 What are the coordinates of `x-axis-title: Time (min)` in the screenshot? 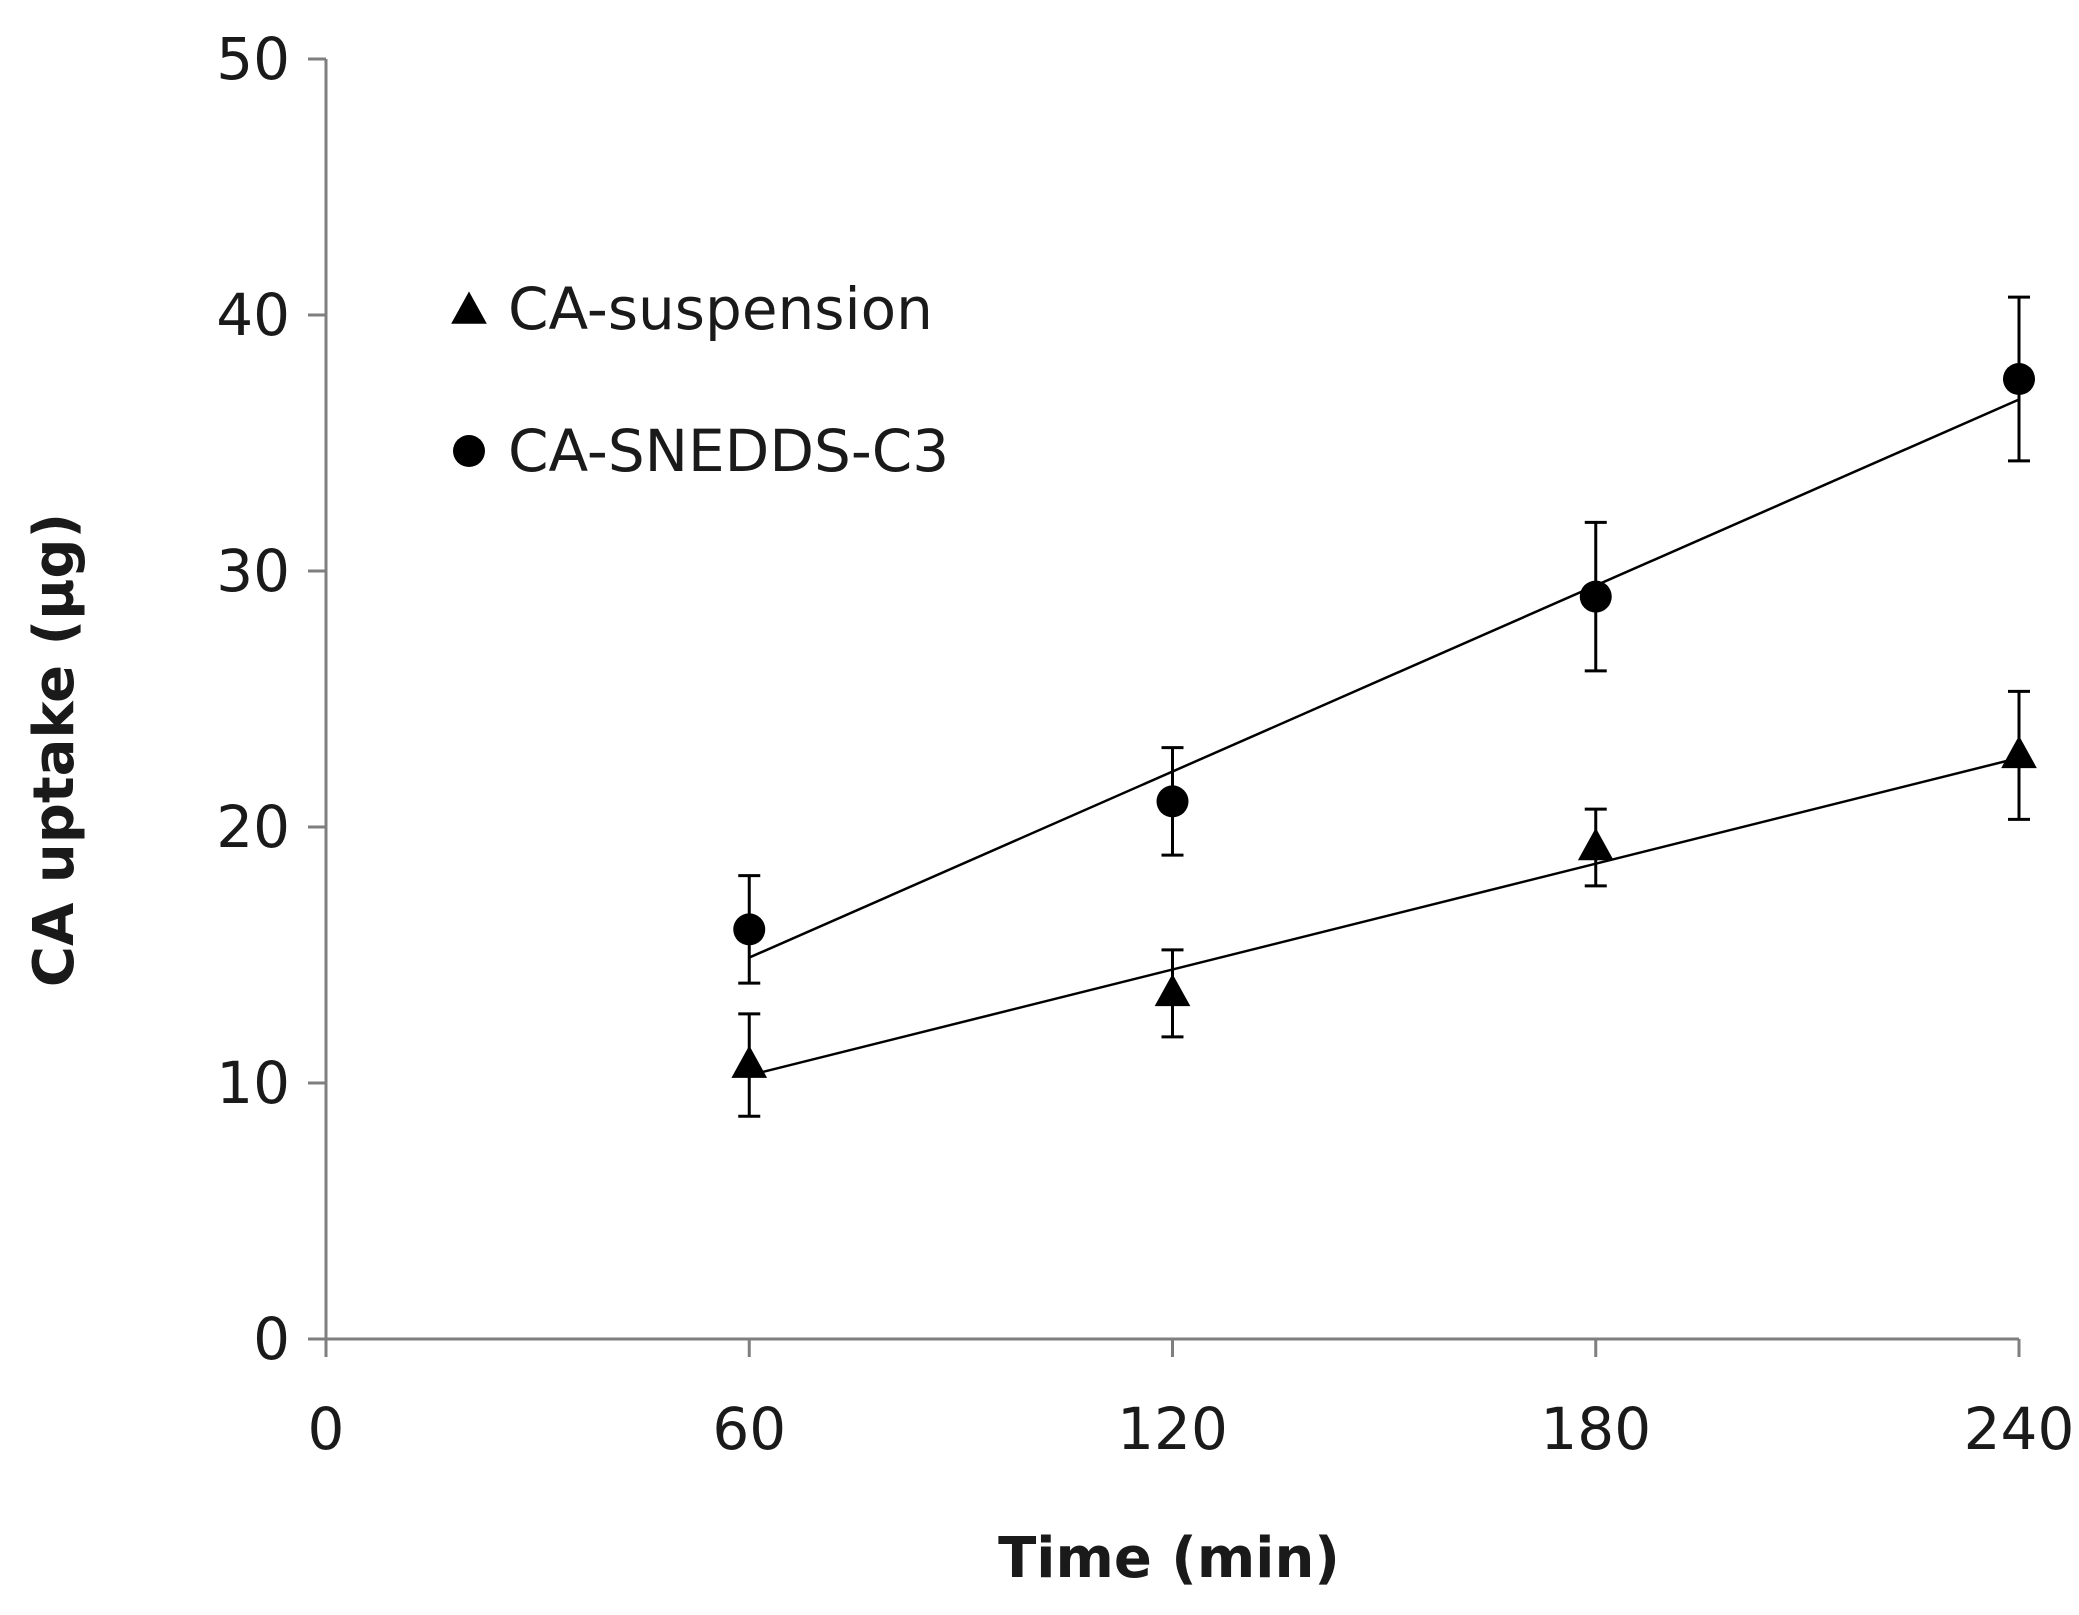 It's located at (1169, 1558).